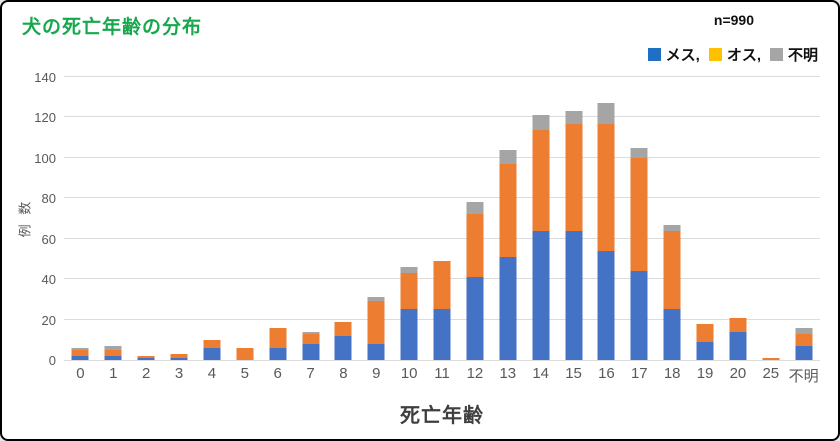 The width and height of the screenshot is (840, 441). Describe the element at coordinates (48, 320) in the screenshot. I see `y-tick-label-20: 20` at that location.